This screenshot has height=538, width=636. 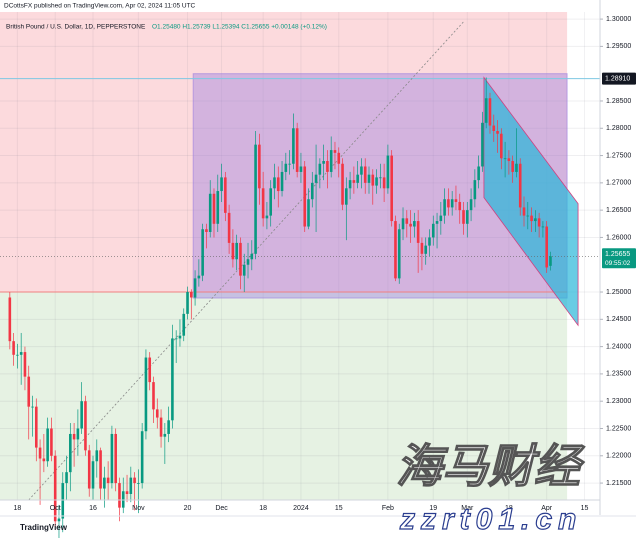 What do you see at coordinates (221, 508) in the screenshot?
I see `x-tick-label: Dec` at bounding box center [221, 508].